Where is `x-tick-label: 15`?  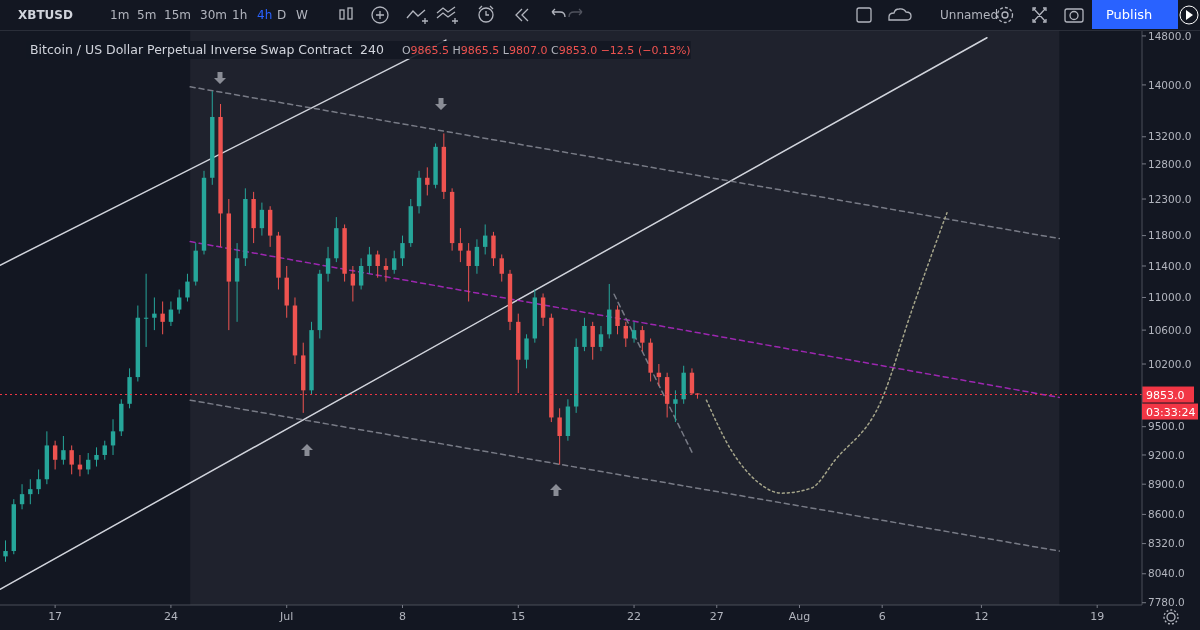 x-tick-label: 15 is located at coordinates (518, 616).